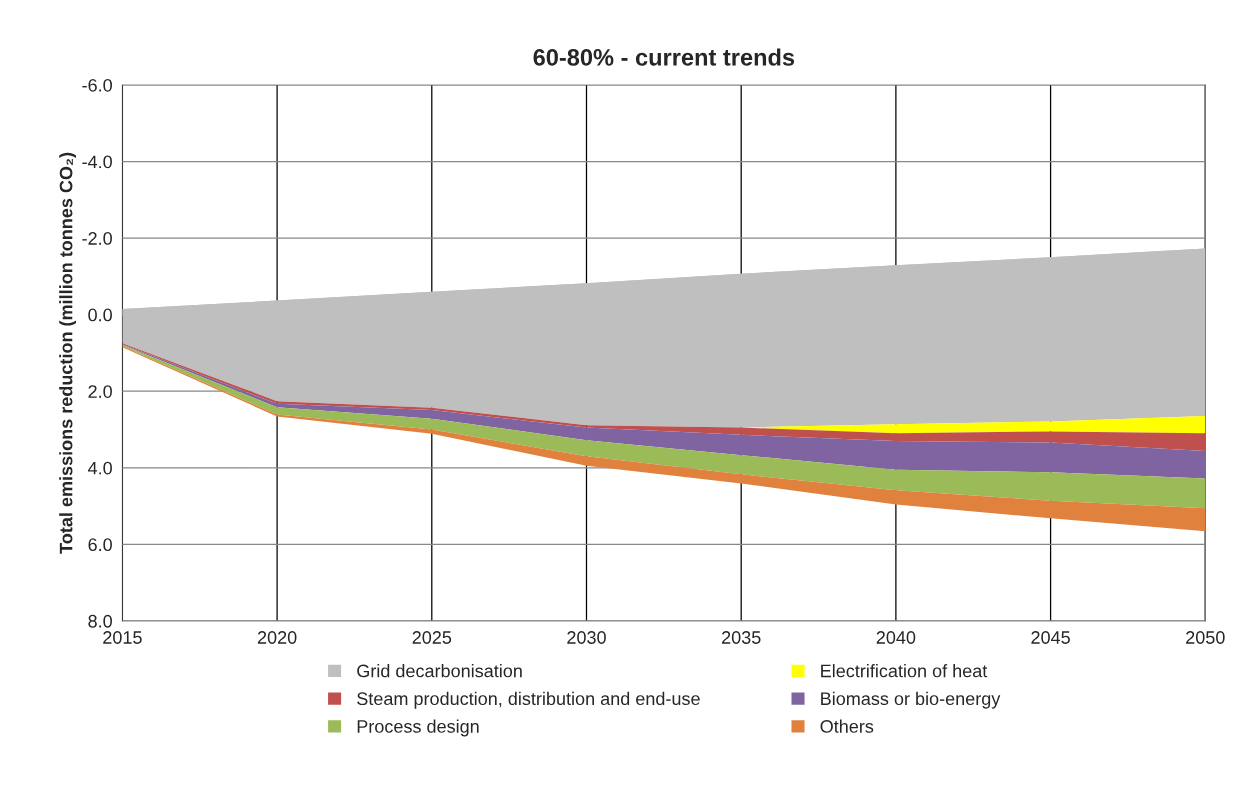 Image resolution: width=1249 pixels, height=794 pixels. Describe the element at coordinates (100, 315) in the screenshot. I see `y-tick-label: 0.0` at that location.